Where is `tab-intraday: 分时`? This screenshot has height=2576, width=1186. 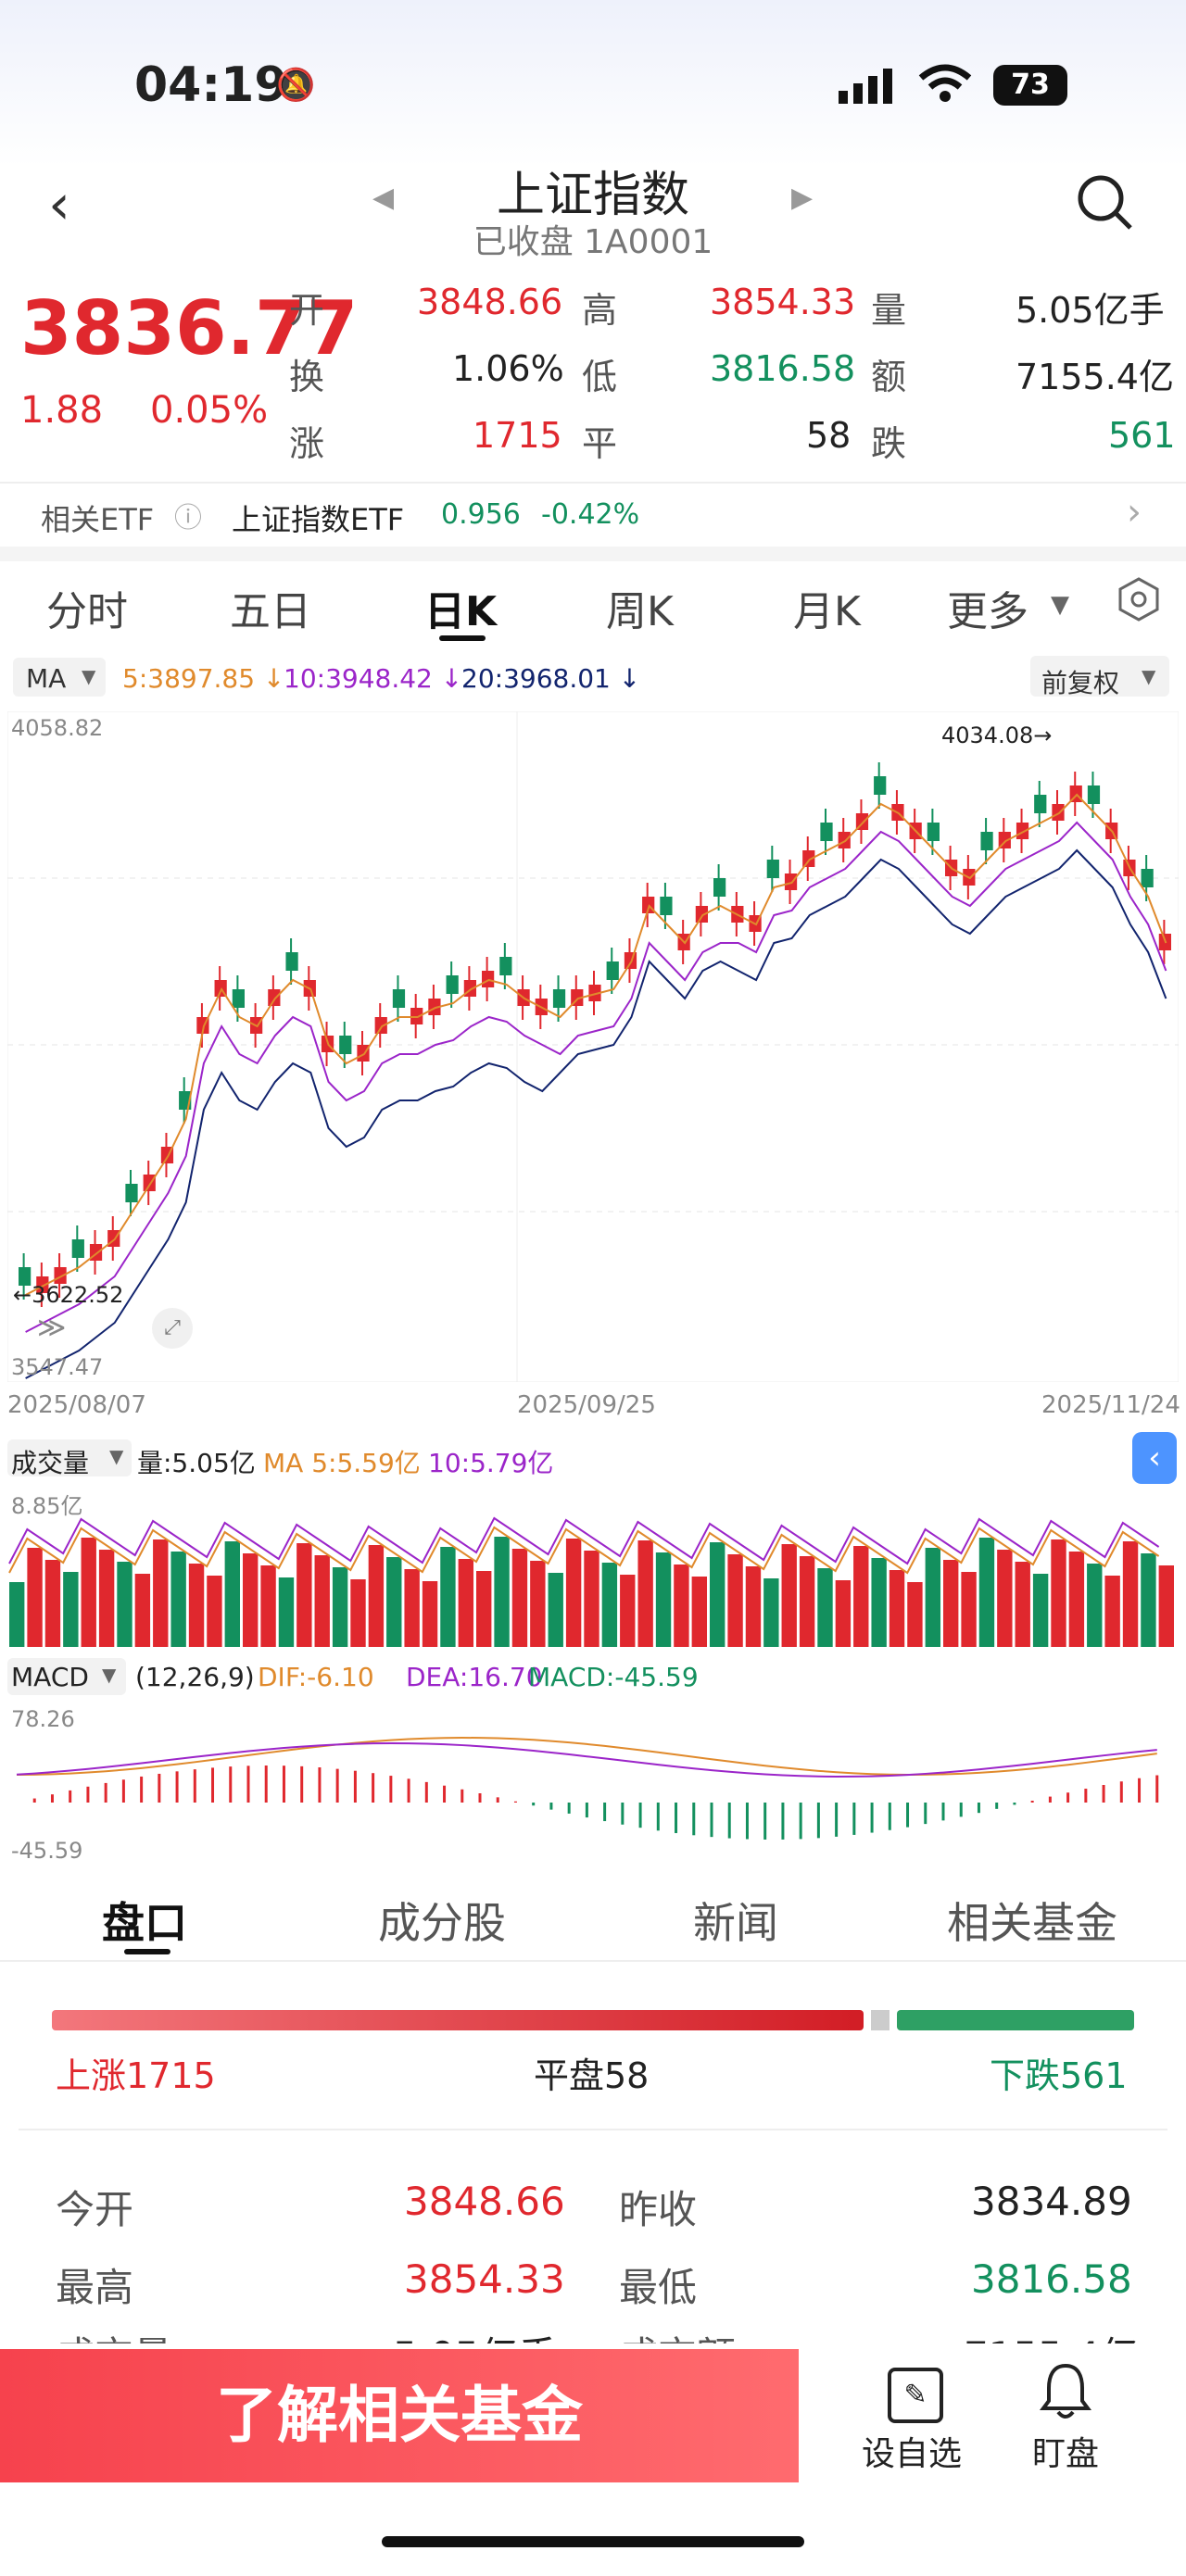 tab-intraday: 分时 is located at coordinates (87, 611).